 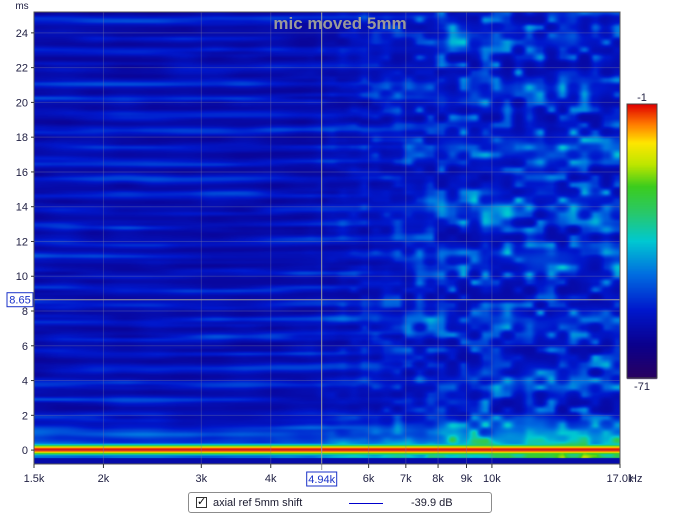 I want to click on y-tick-label: 22, so click(x=22, y=69).